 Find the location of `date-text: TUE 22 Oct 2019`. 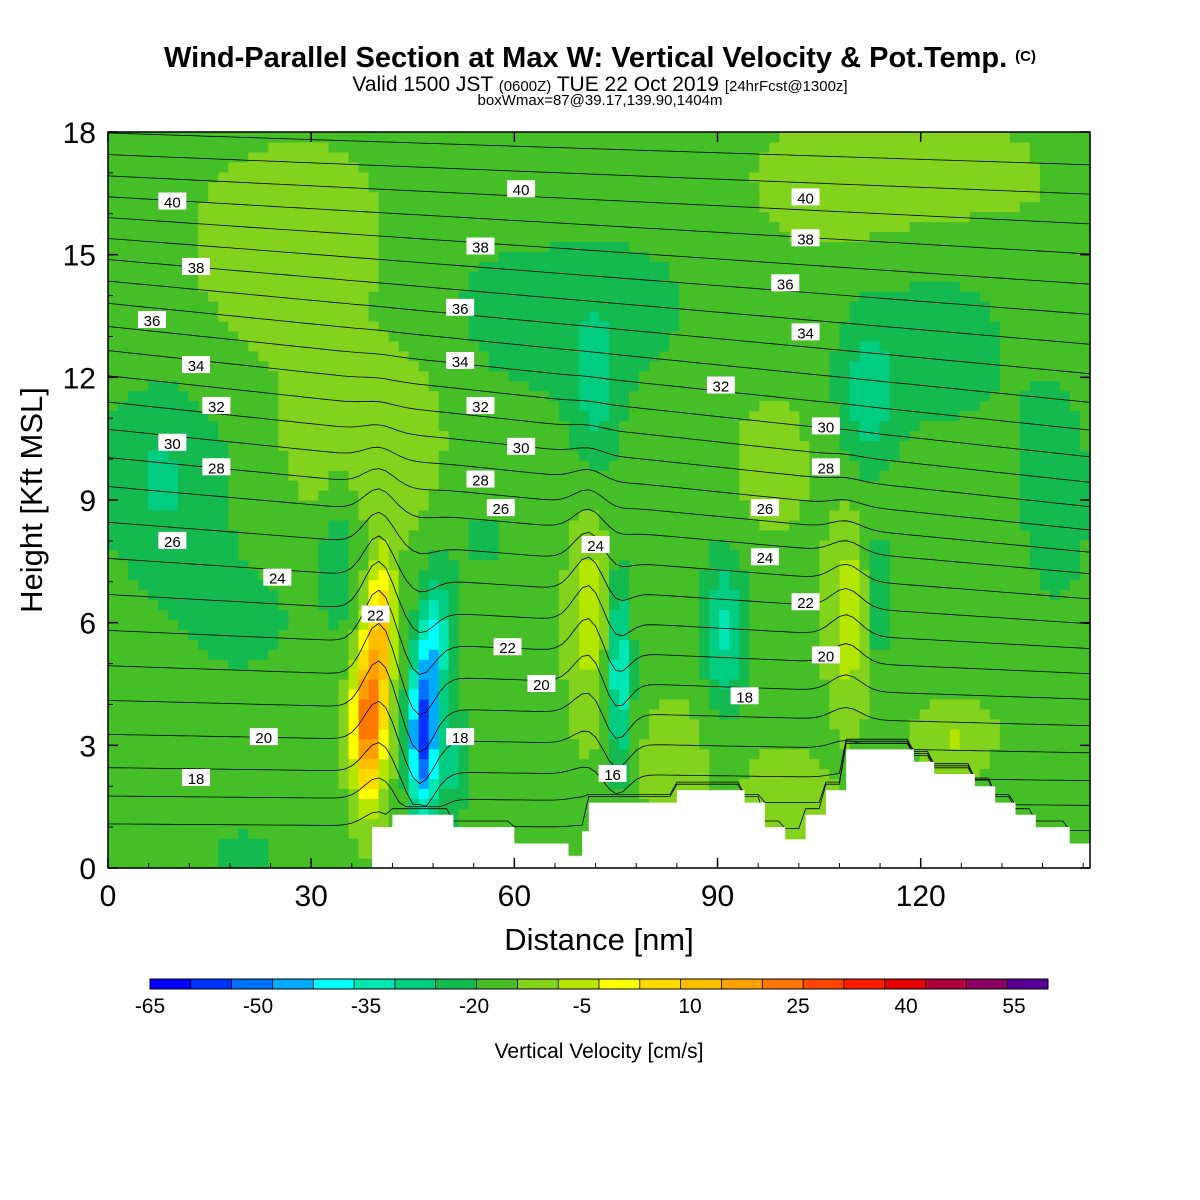

date-text: TUE 22 Oct 2019 is located at coordinates (637, 84).